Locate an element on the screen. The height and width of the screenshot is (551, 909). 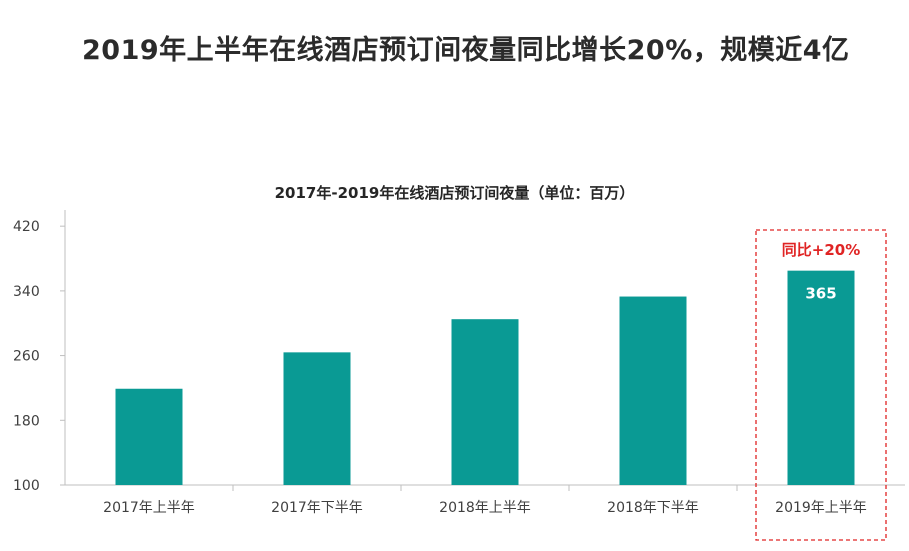
y-tick-label: 180 is located at coordinates (26, 421).